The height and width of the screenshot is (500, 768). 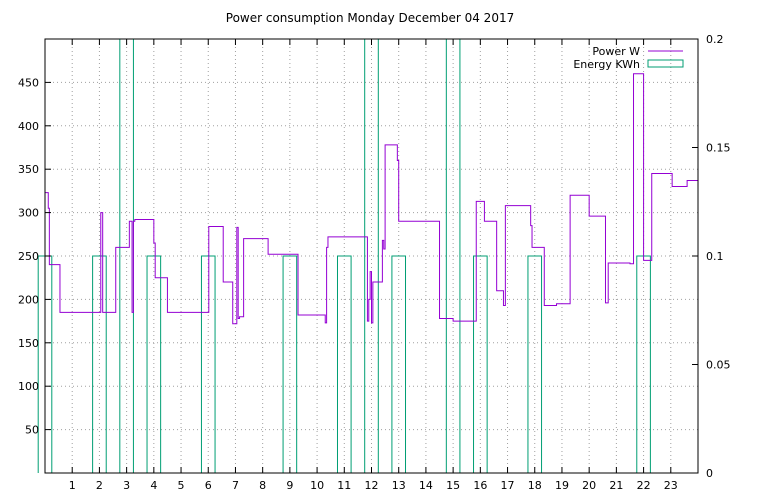 What do you see at coordinates (665, 63) in the screenshot?
I see `legend-swatch-energy` at bounding box center [665, 63].